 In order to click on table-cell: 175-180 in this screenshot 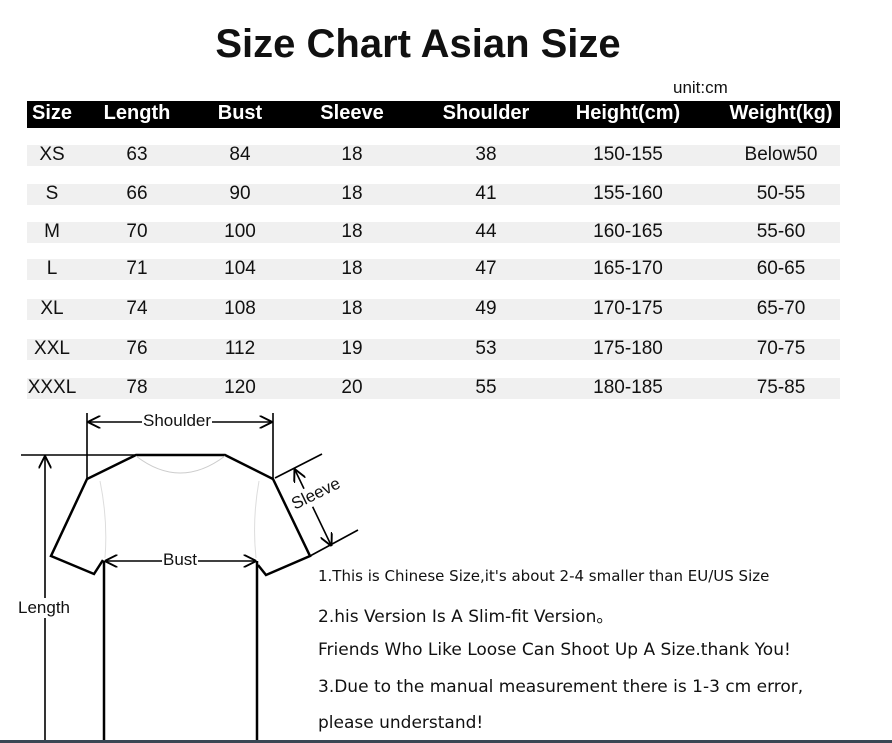, I will do `click(628, 348)`.